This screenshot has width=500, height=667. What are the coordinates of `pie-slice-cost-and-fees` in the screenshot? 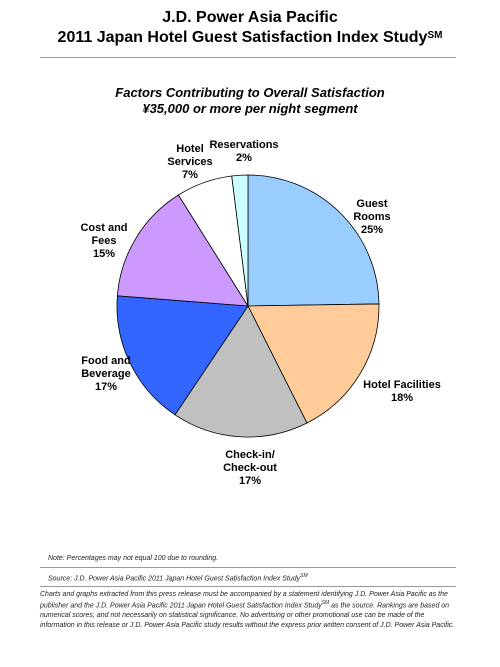 It's located at (182, 250).